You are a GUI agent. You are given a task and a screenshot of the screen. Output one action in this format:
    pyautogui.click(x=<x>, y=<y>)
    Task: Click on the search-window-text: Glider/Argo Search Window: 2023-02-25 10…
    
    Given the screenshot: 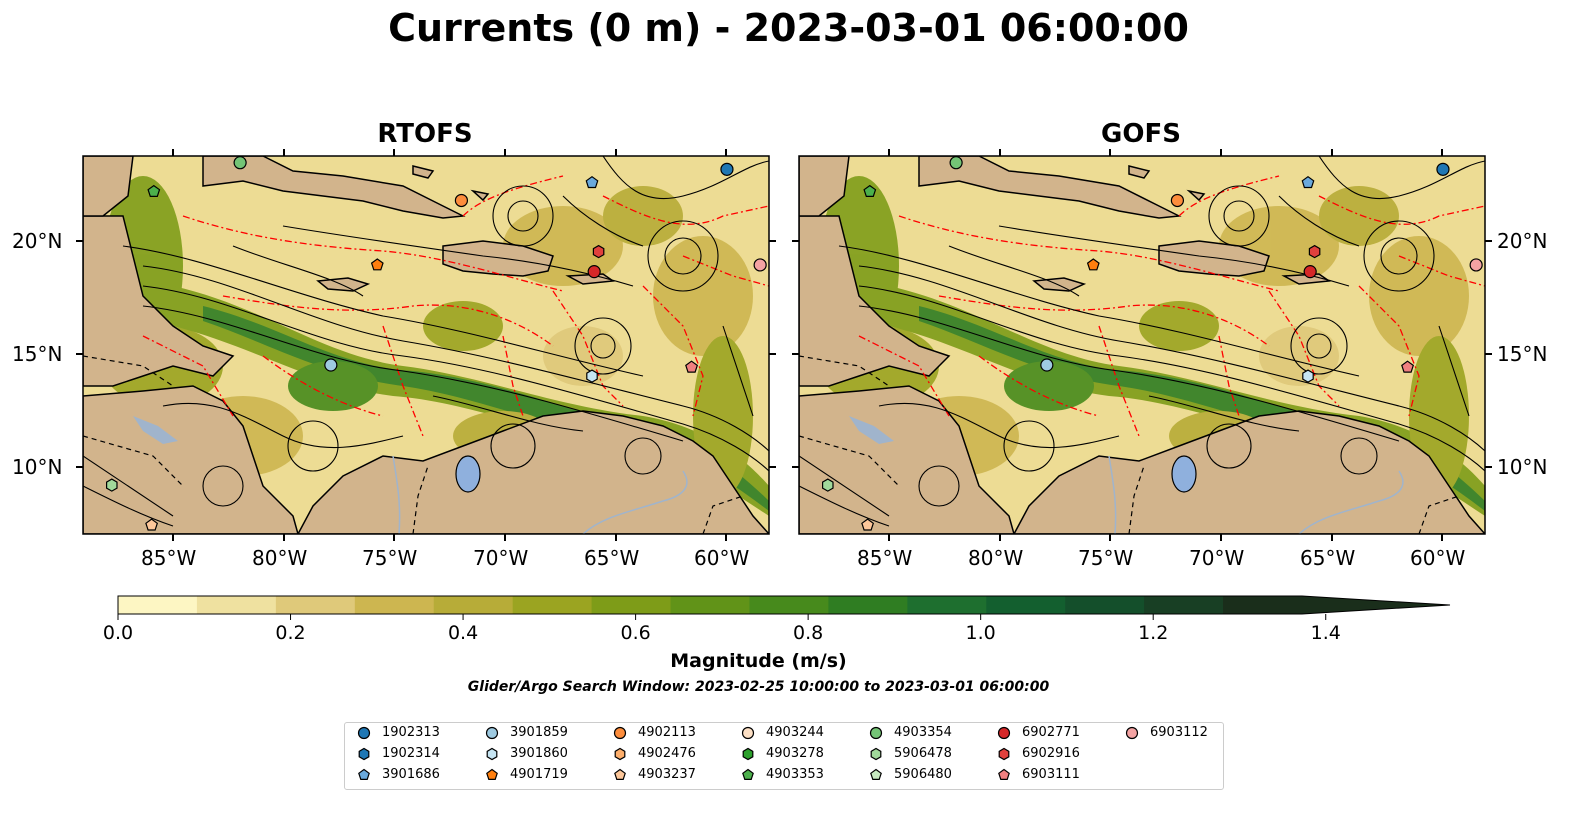 What is the action you would take?
    pyautogui.click(x=758, y=687)
    